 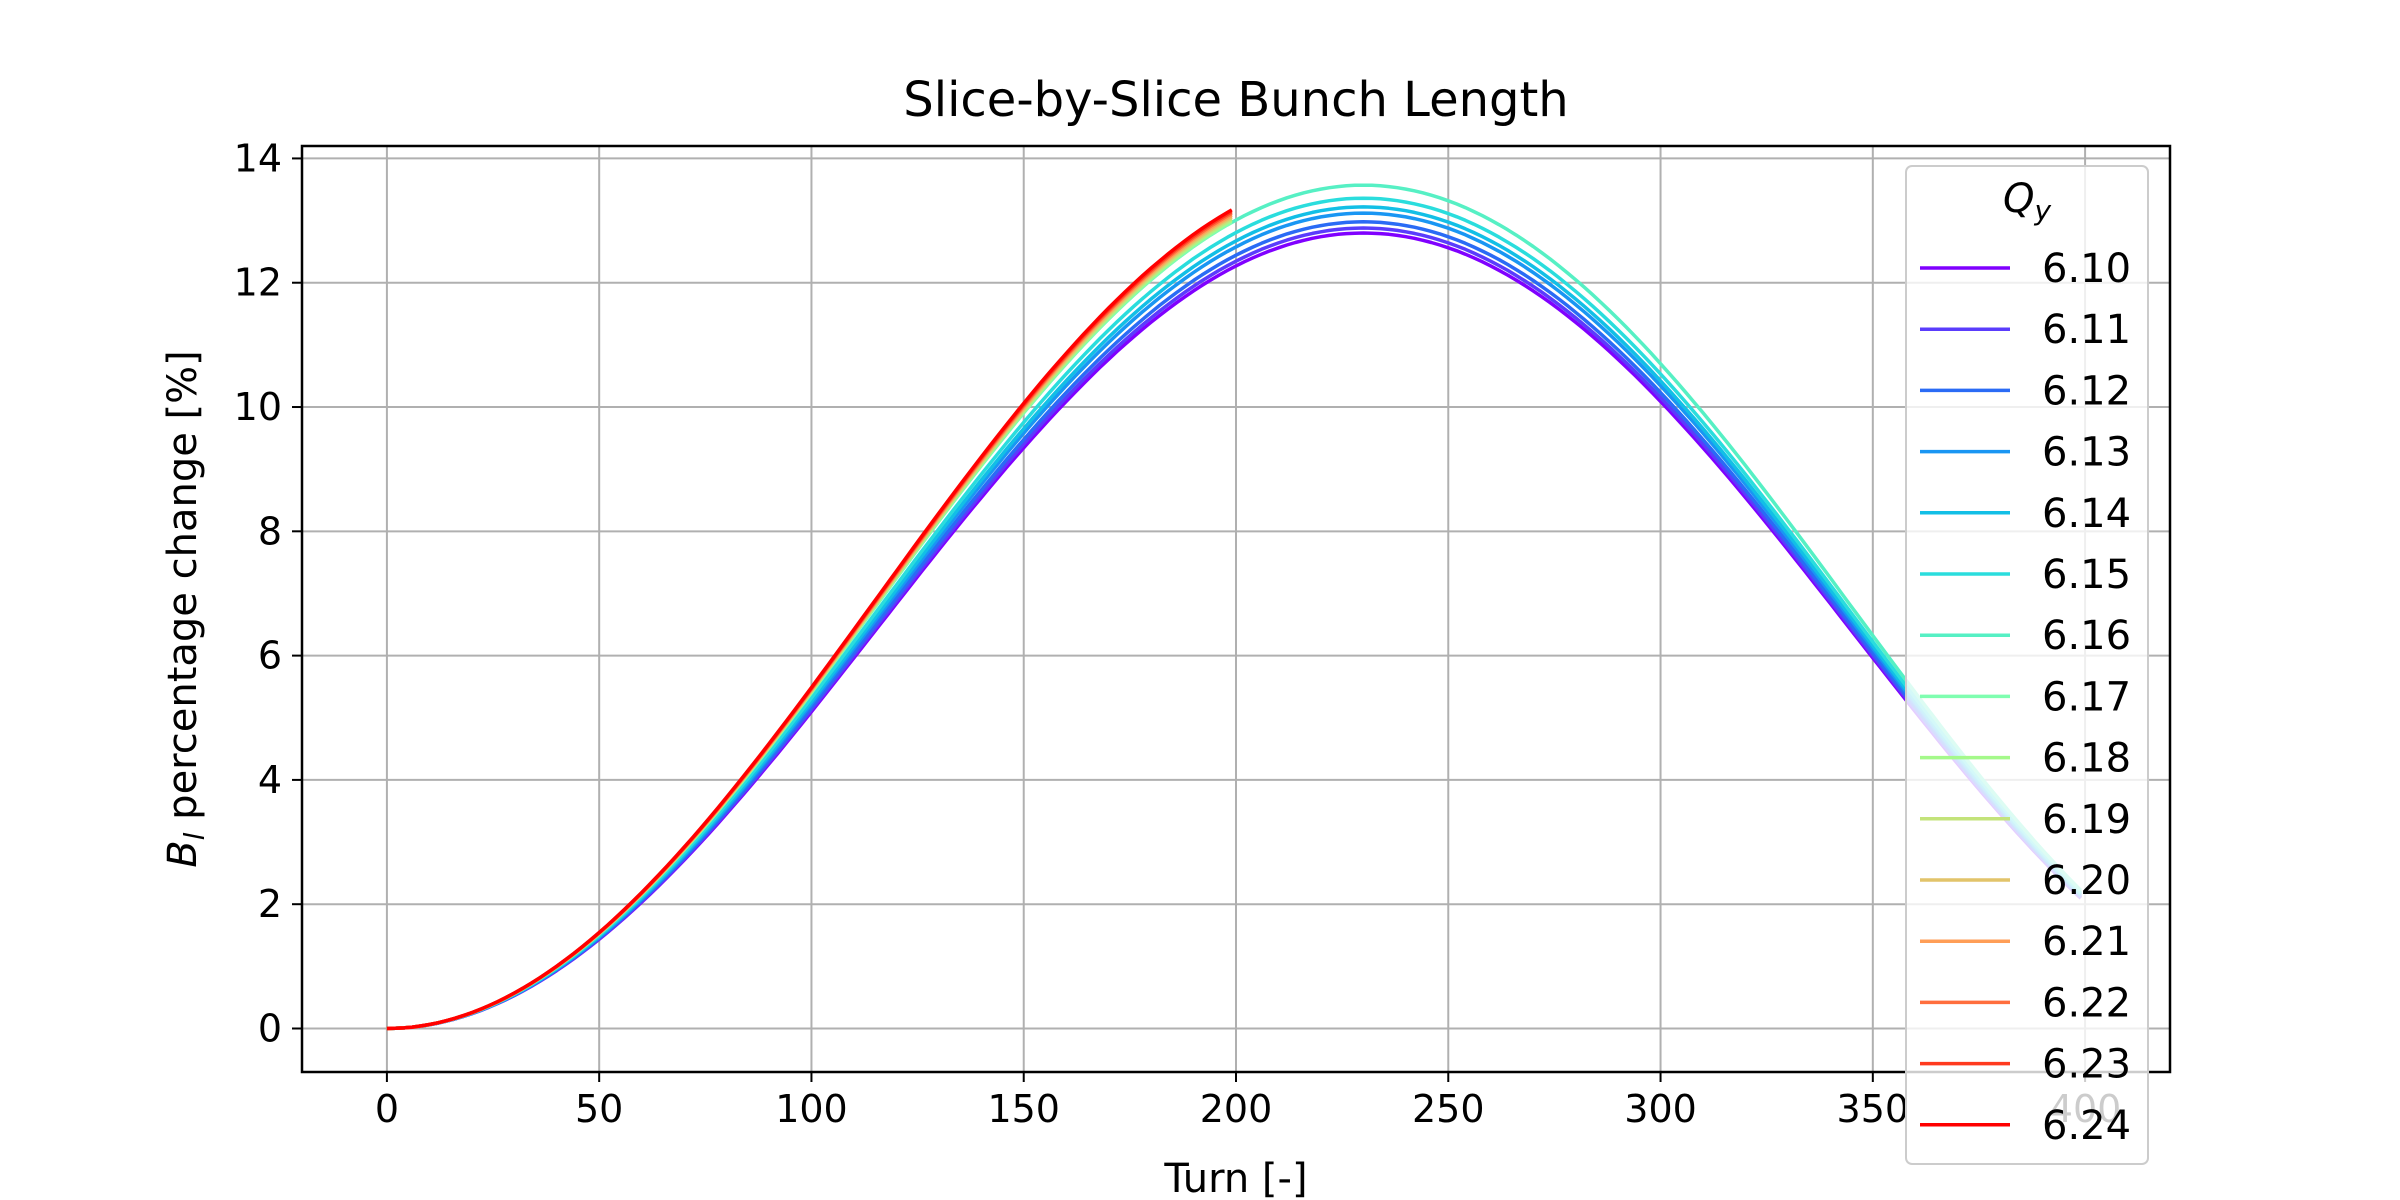 What do you see at coordinates (258, 407) in the screenshot?
I see `y-tick-label: 10` at bounding box center [258, 407].